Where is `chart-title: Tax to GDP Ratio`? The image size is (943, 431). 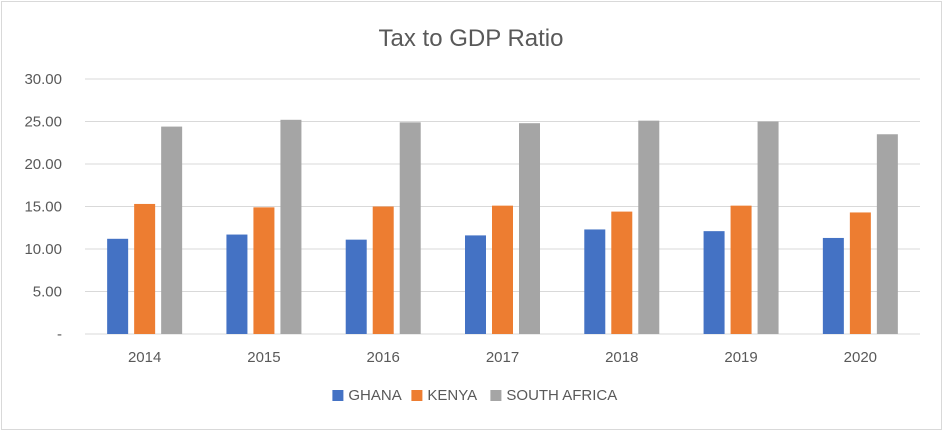 chart-title: Tax to GDP Ratio is located at coordinates (471, 38).